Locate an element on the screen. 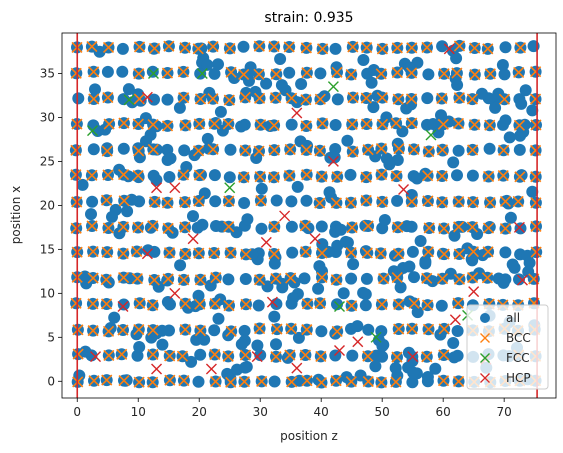 This screenshot has height=453, width=563. y-tick-label: 0 is located at coordinates (51, 381).